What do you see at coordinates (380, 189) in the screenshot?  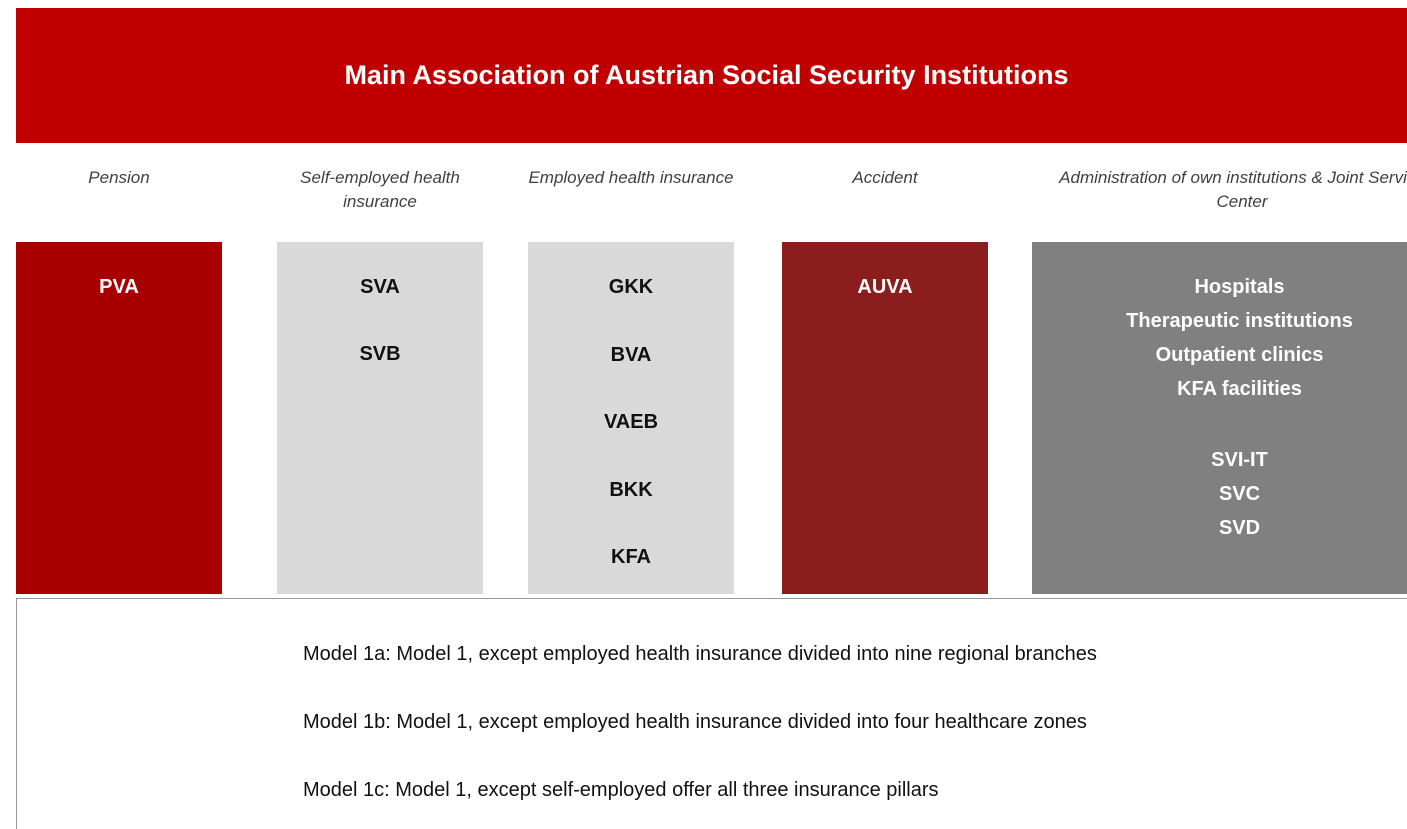 I see `column-heading: Self-employed health insurance` at bounding box center [380, 189].